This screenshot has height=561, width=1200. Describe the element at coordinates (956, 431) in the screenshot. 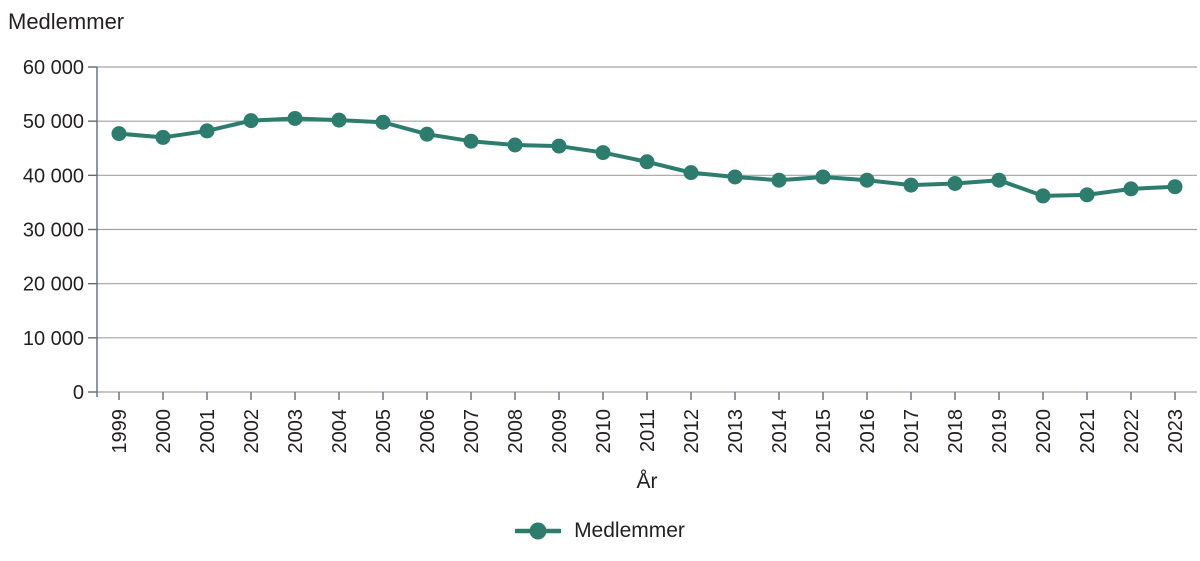

I see `x-tick-label: 2018` at that location.